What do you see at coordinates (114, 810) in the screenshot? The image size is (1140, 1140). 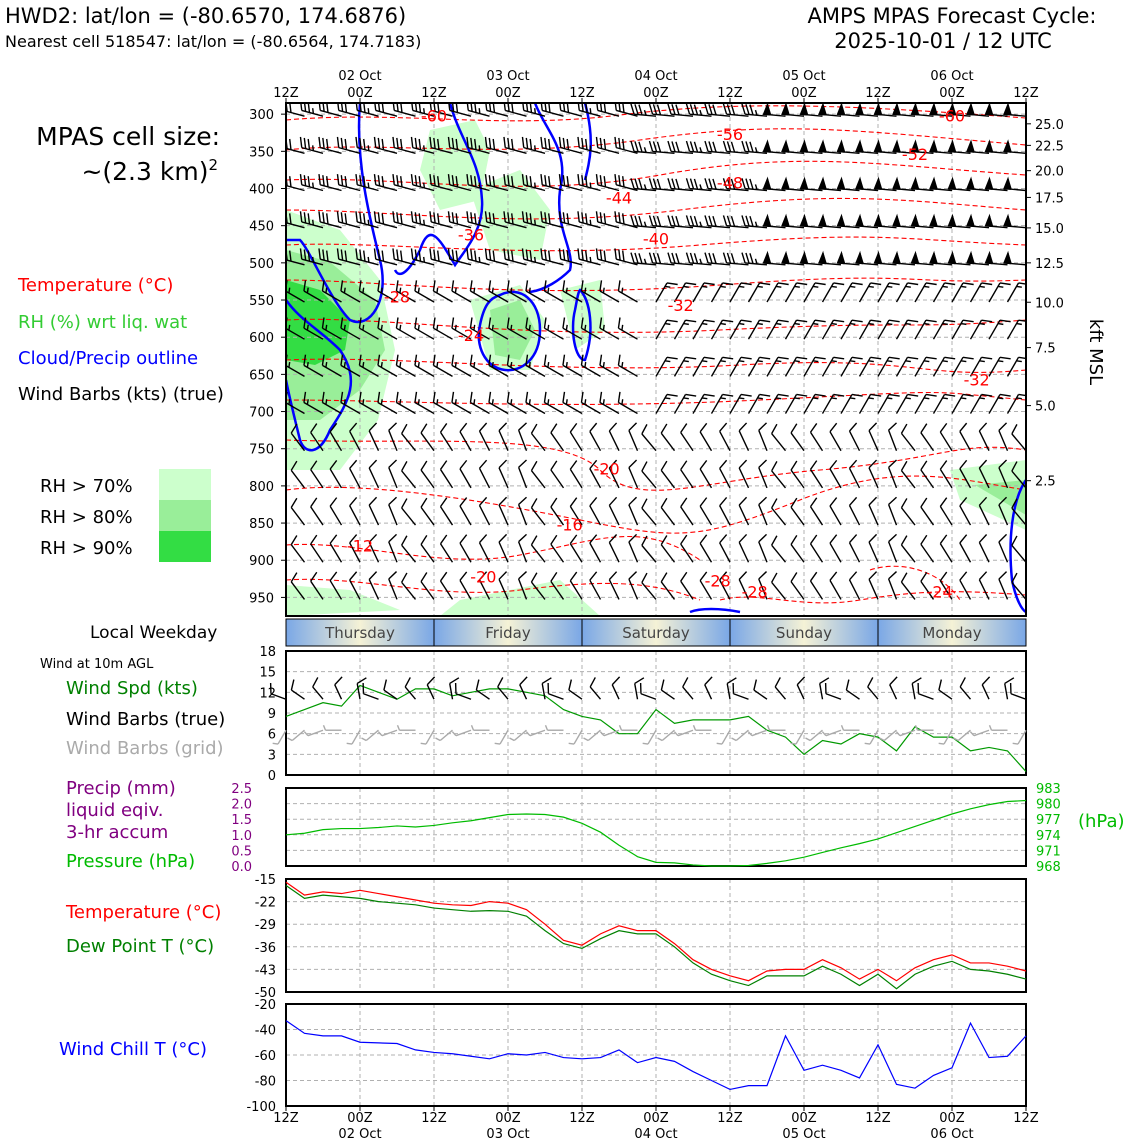 I see `precip-label-2: liquid eqiv.` at bounding box center [114, 810].